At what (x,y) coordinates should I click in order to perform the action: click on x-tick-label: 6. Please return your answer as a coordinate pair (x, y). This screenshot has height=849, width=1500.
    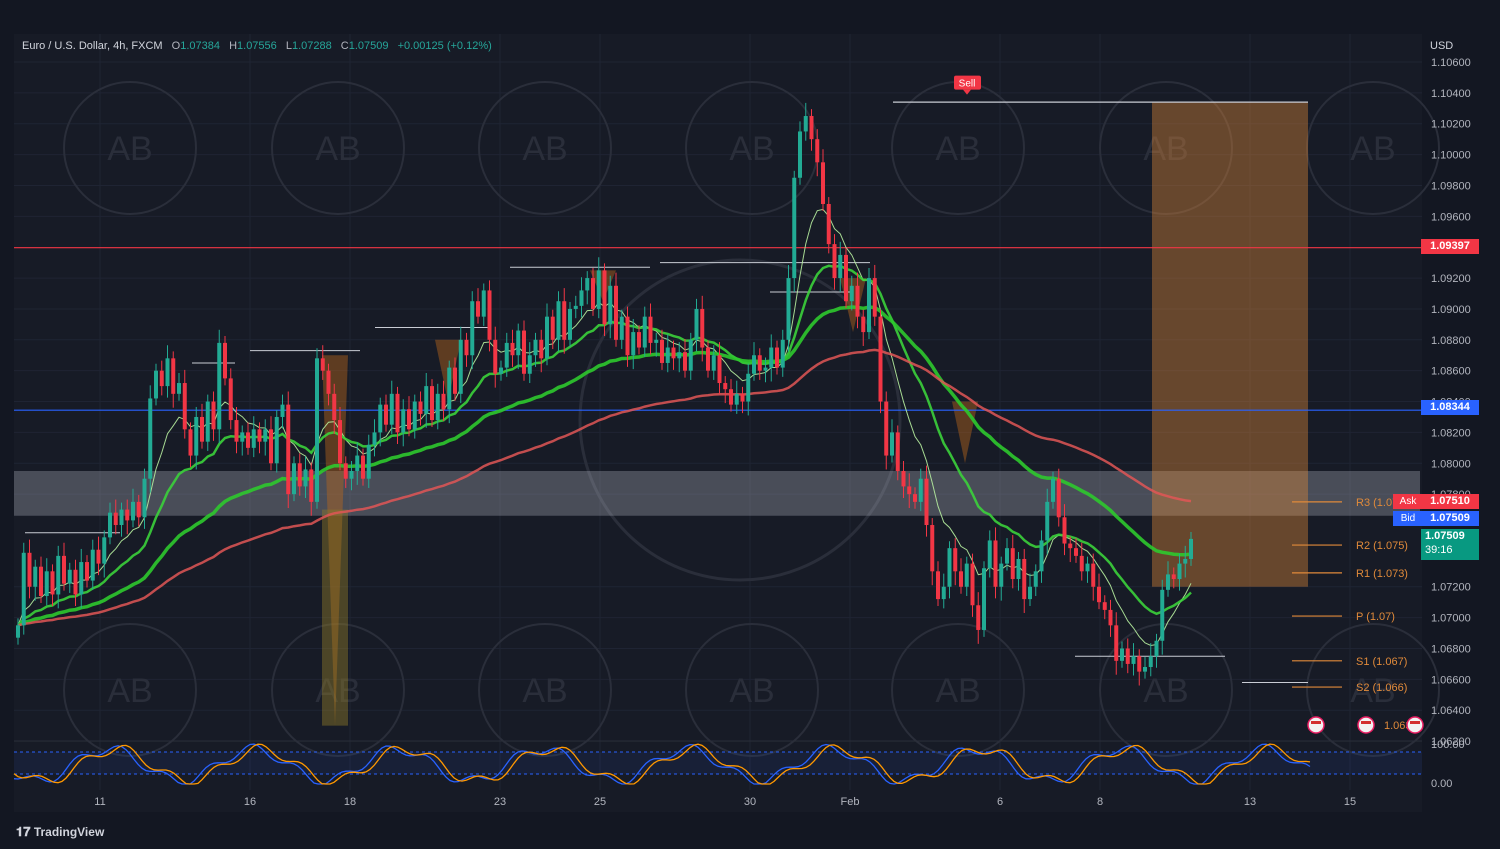
    Looking at the image, I should click on (1000, 802).